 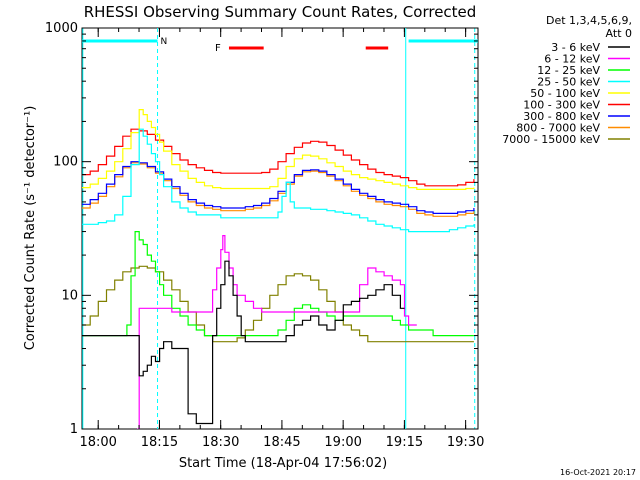 What do you see at coordinates (281, 442) in the screenshot?
I see `x-tick-label: 18:45` at bounding box center [281, 442].